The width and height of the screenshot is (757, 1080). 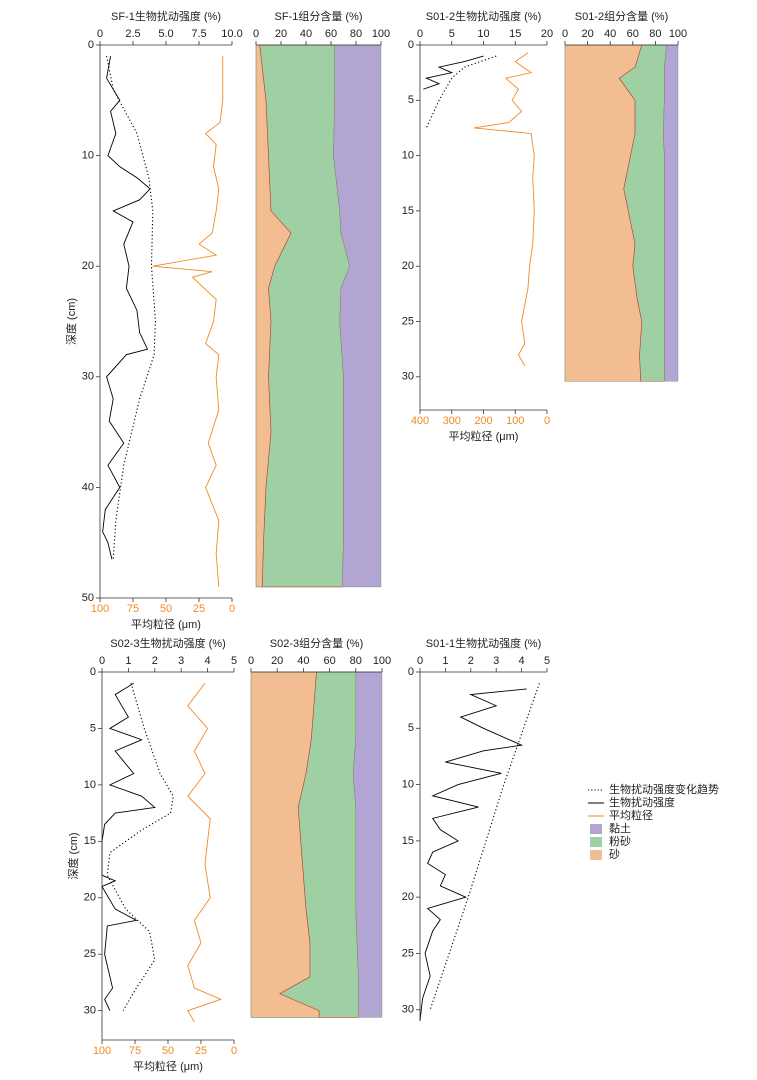 What do you see at coordinates (132, 34) in the screenshot?
I see `x-tick-label: 2.5` at bounding box center [132, 34].